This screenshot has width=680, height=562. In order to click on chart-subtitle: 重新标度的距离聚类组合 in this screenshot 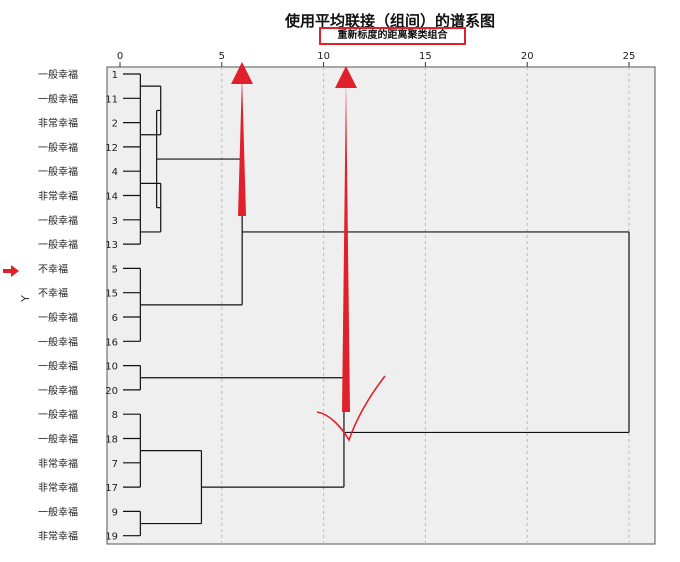, I will do `click(392, 35)`.